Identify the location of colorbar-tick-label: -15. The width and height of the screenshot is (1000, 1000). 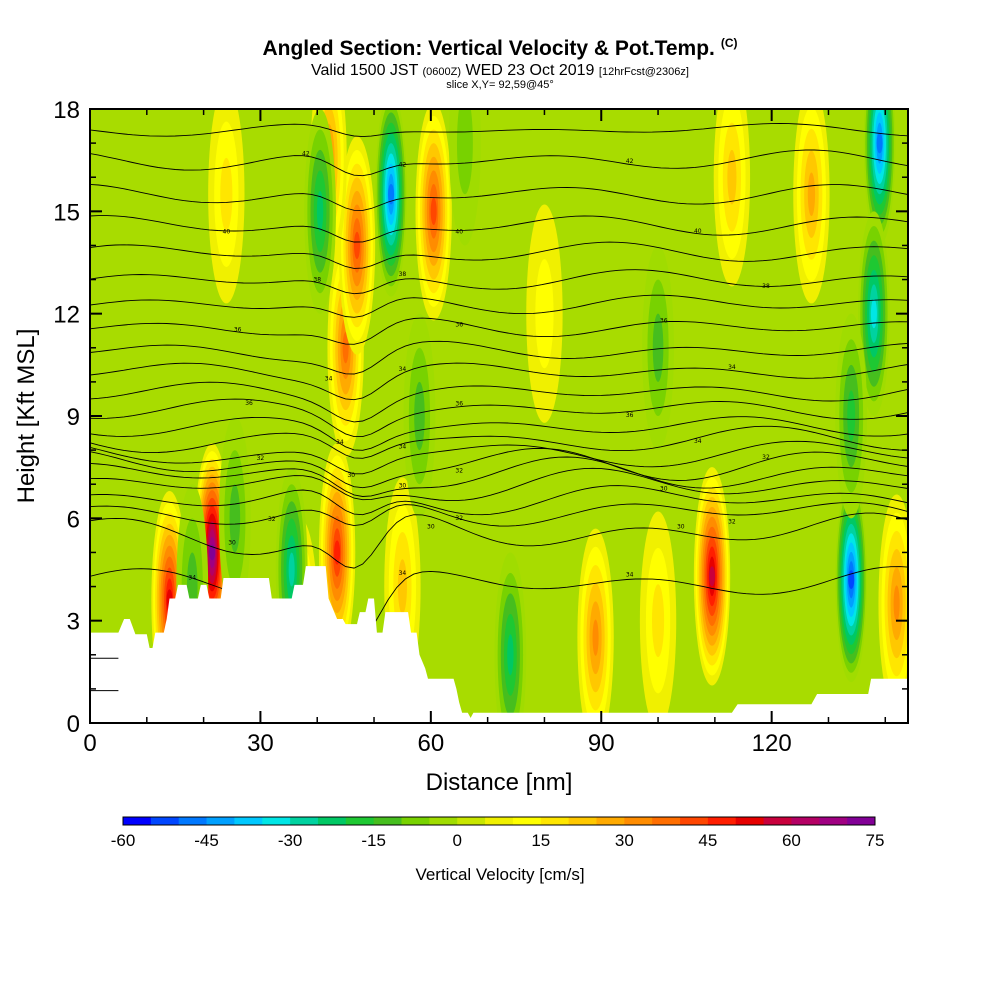
(373, 840).